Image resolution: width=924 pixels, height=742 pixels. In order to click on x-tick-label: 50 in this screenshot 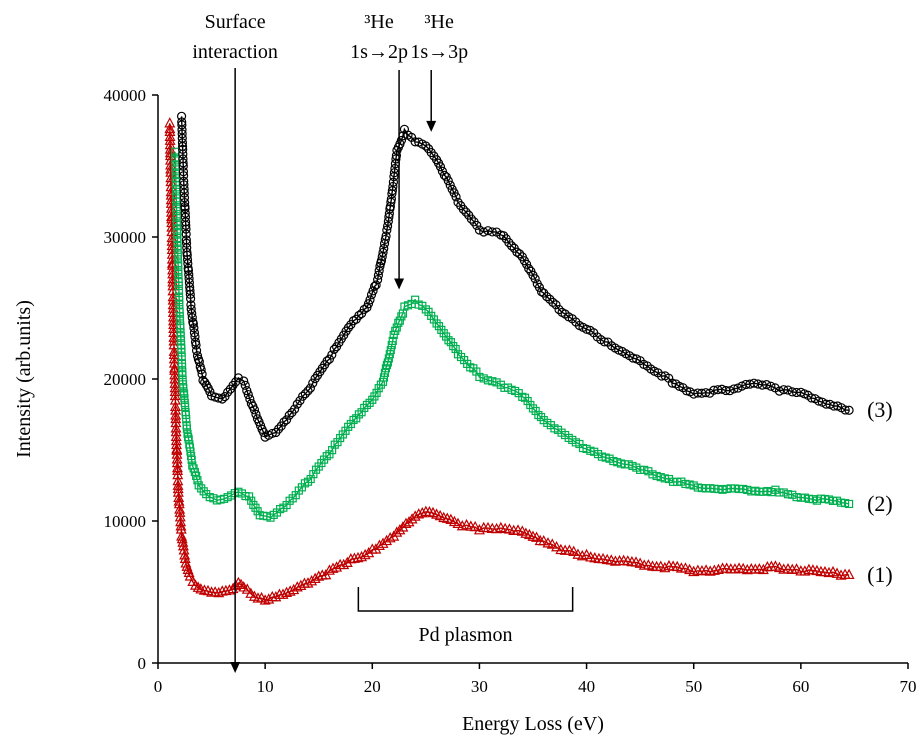, I will do `click(693, 686)`.